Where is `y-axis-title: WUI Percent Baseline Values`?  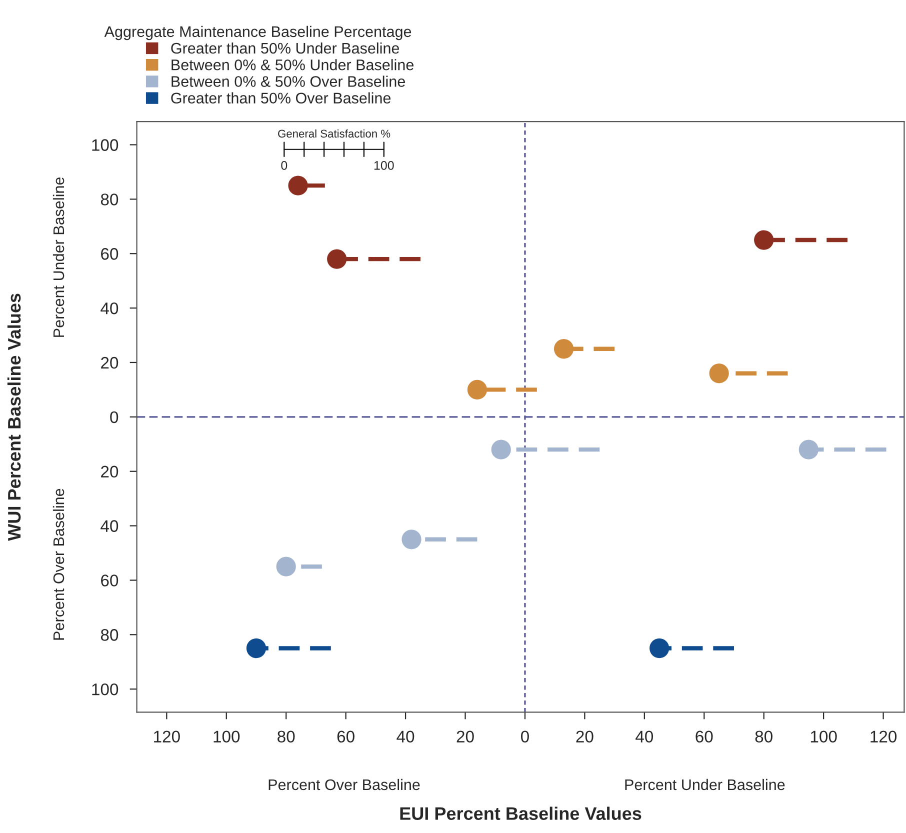 y-axis-title: WUI Percent Baseline Values is located at coordinates (14, 417).